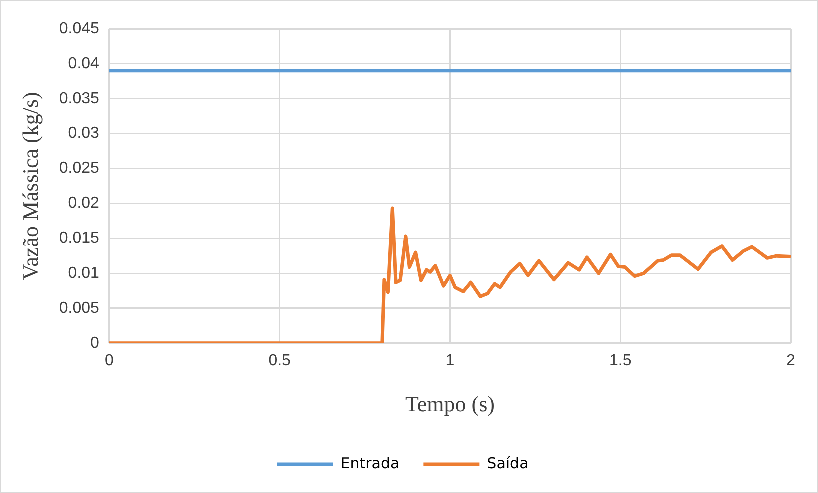 Image resolution: width=818 pixels, height=493 pixels. I want to click on x-tick-label: 0, so click(109, 361).